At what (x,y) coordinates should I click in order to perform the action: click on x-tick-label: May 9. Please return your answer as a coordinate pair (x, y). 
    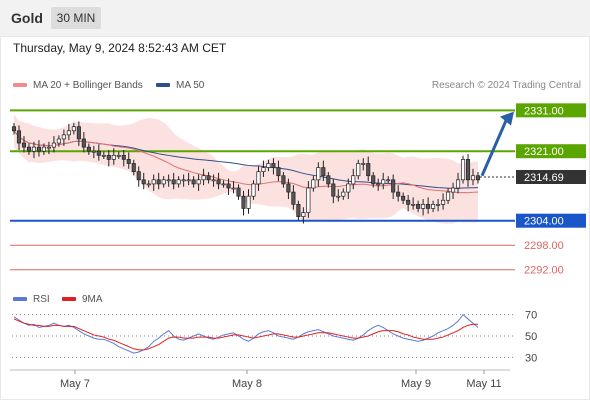
    Looking at the image, I should click on (416, 384).